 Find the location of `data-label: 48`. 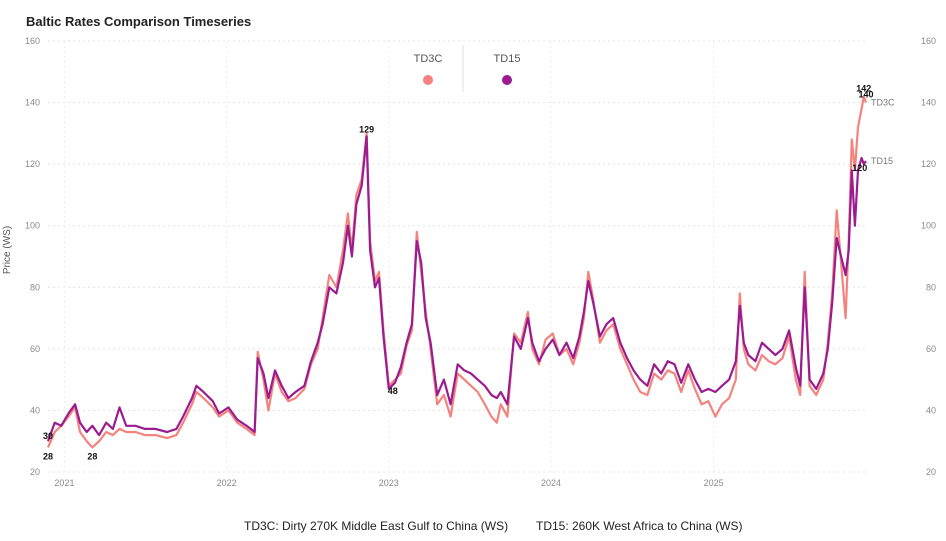

data-label: 48 is located at coordinates (393, 391).